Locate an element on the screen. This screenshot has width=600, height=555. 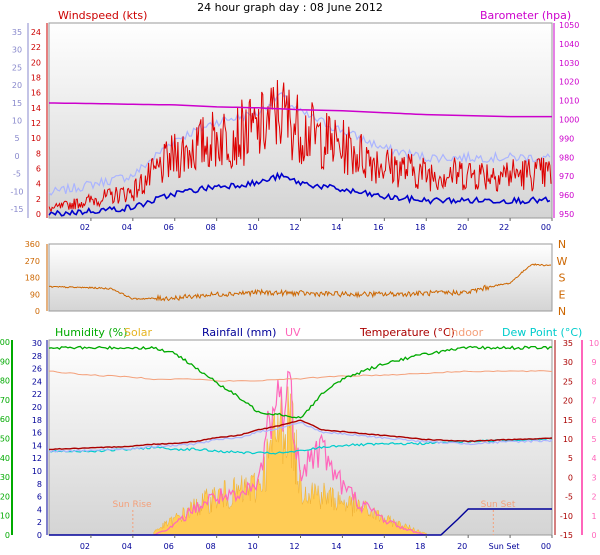
windspeed-tick-label: 6 is located at coordinates (38, 169).